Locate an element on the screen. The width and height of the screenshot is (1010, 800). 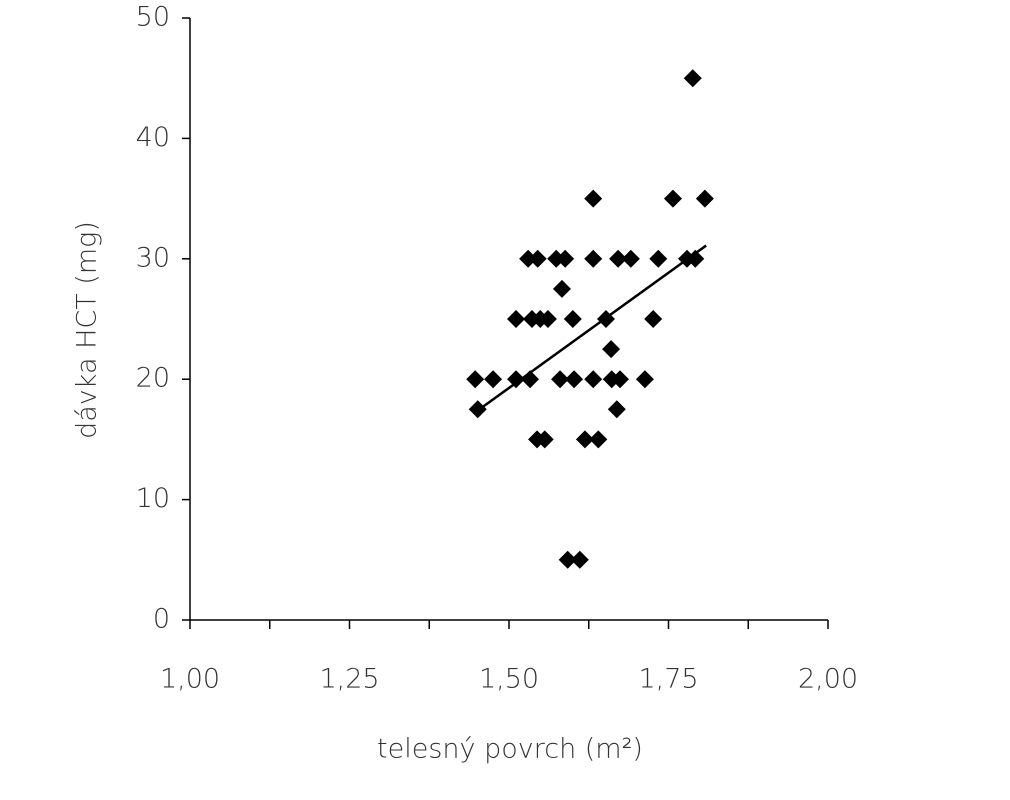
y-tick-label: 10 is located at coordinates (153, 498).